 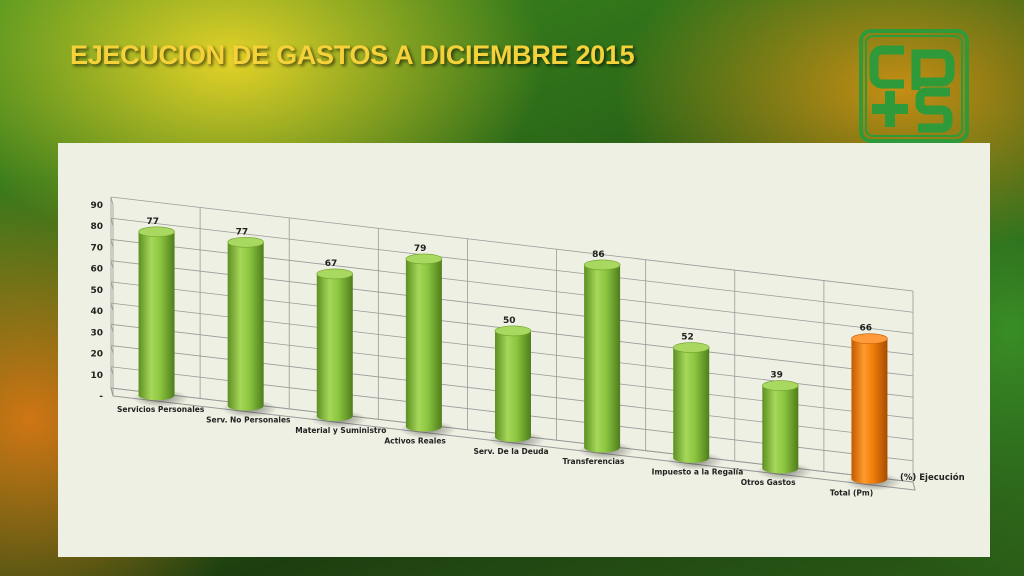 I want to click on data-label: 50, so click(x=509, y=321).